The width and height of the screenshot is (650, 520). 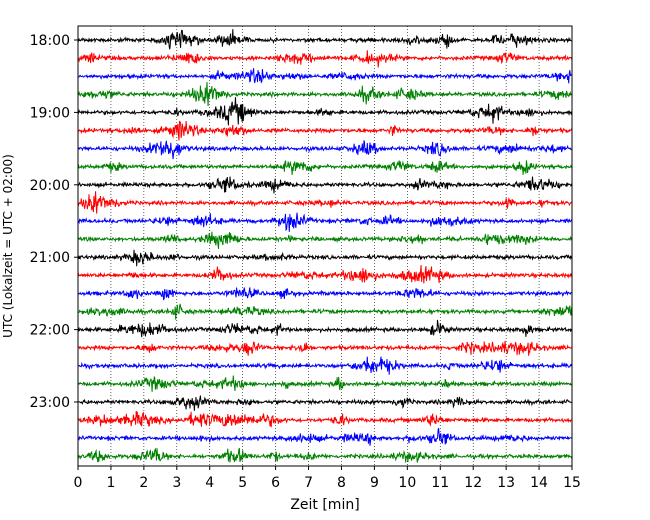 What do you see at coordinates (407, 483) in the screenshot?
I see `x-tick-label: 10` at bounding box center [407, 483].